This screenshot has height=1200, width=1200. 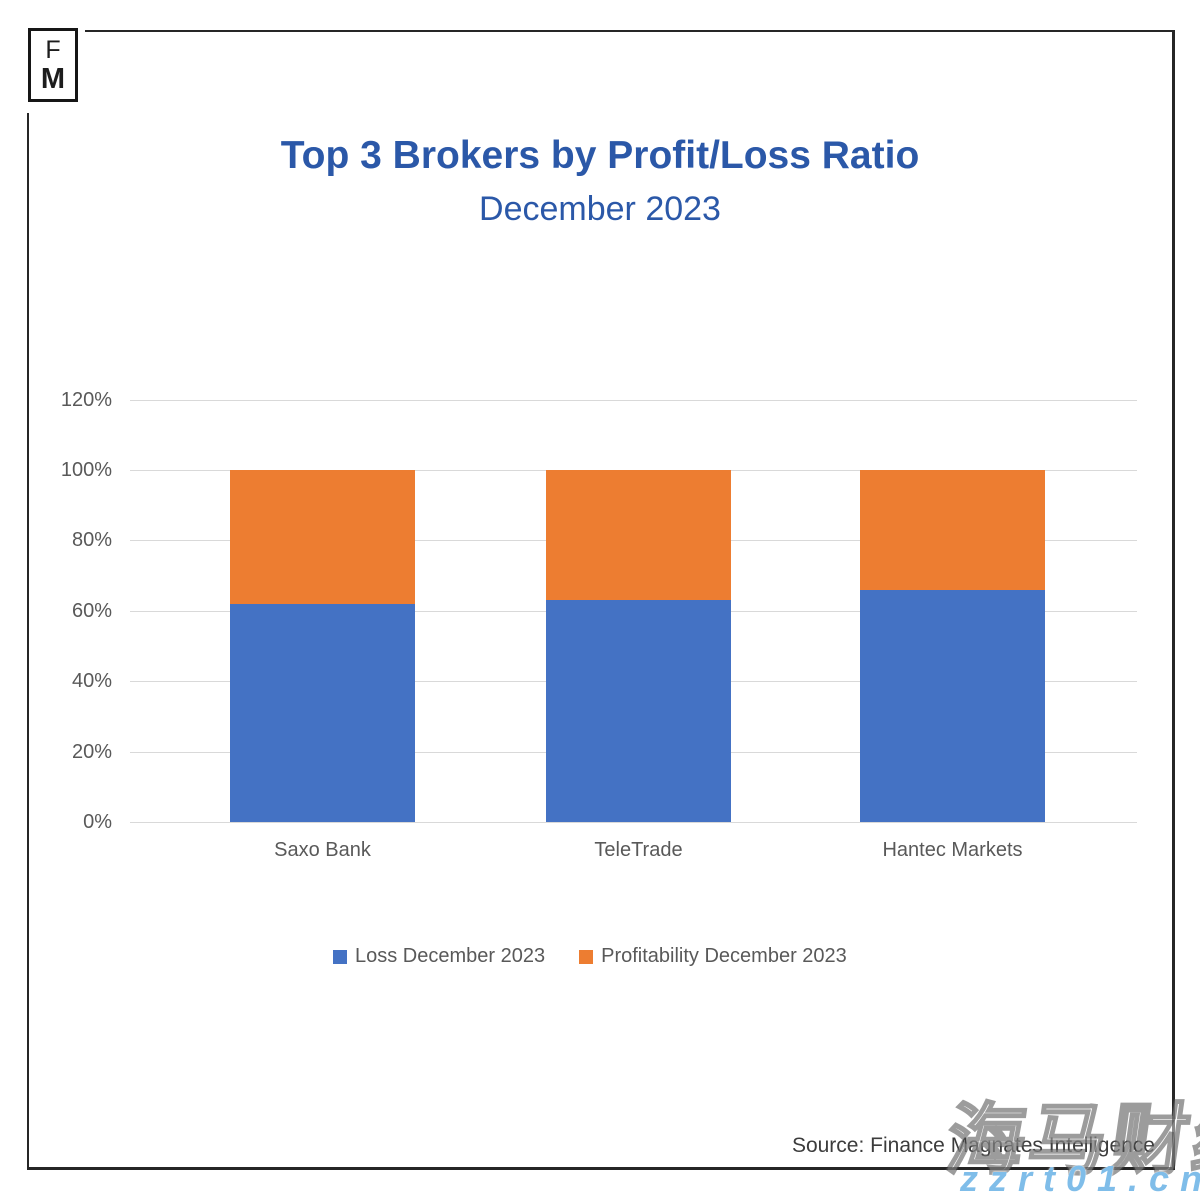 What do you see at coordinates (586, 956) in the screenshot?
I see `legend-swatch-profitability` at bounding box center [586, 956].